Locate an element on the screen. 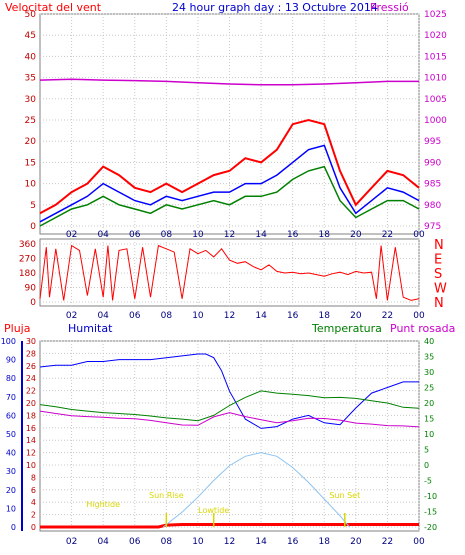 This screenshot has height=555, width=465. pressure-axis-tick: 985 is located at coordinates (432, 185).